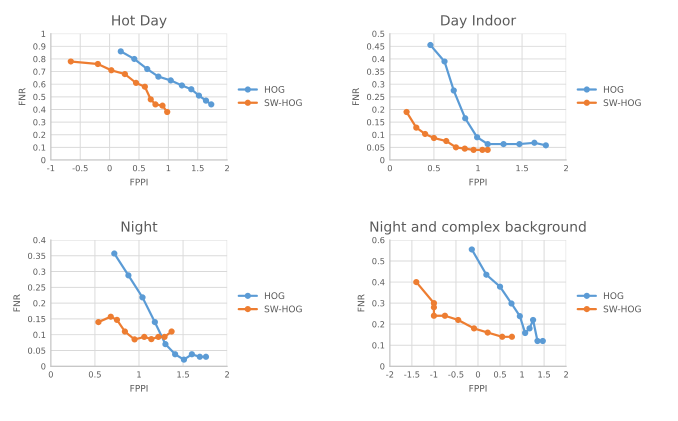  I want to click on chart-title: Night, so click(140, 228).